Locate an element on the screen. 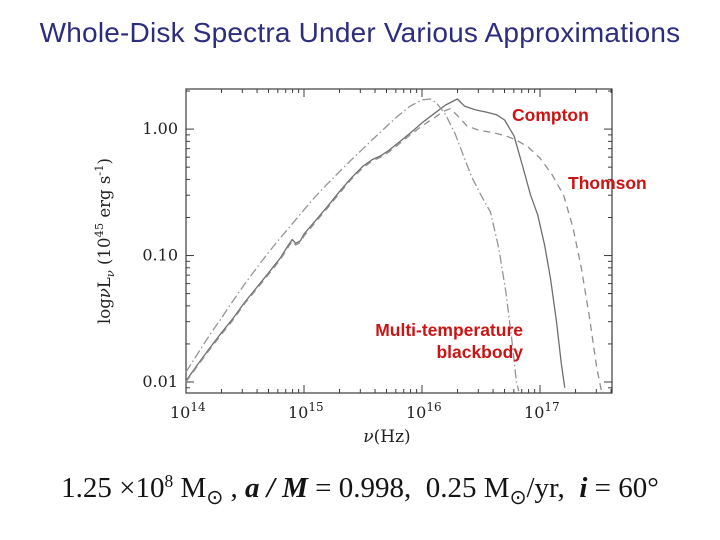  caption-inclination-symbol: i is located at coordinates (583, 488).